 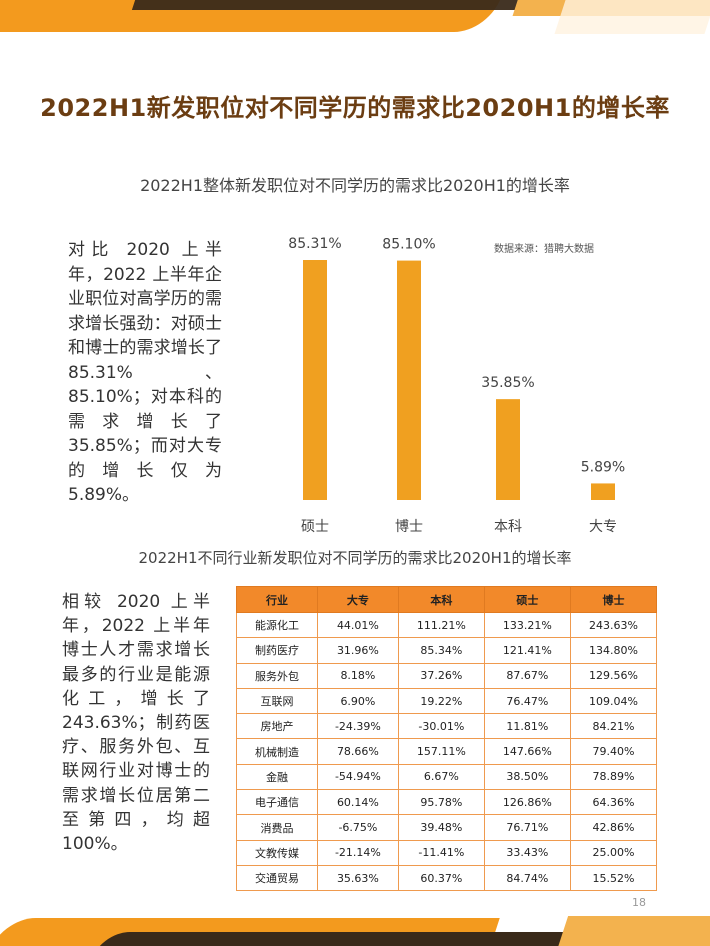 I want to click on bar-value-label: 5.89%, so click(x=603, y=467).